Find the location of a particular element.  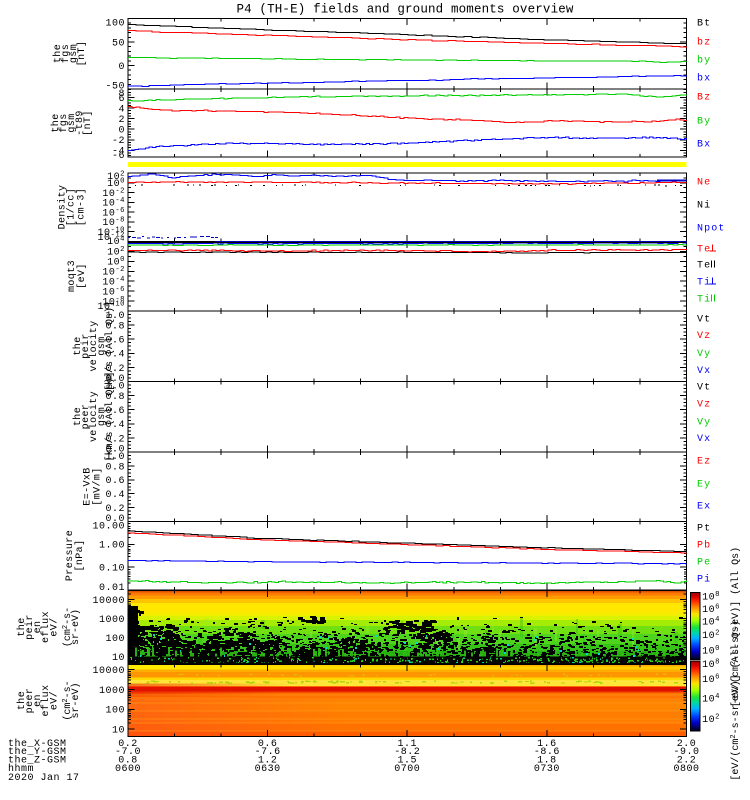

svg-text: by is located at coordinates (704, 61).